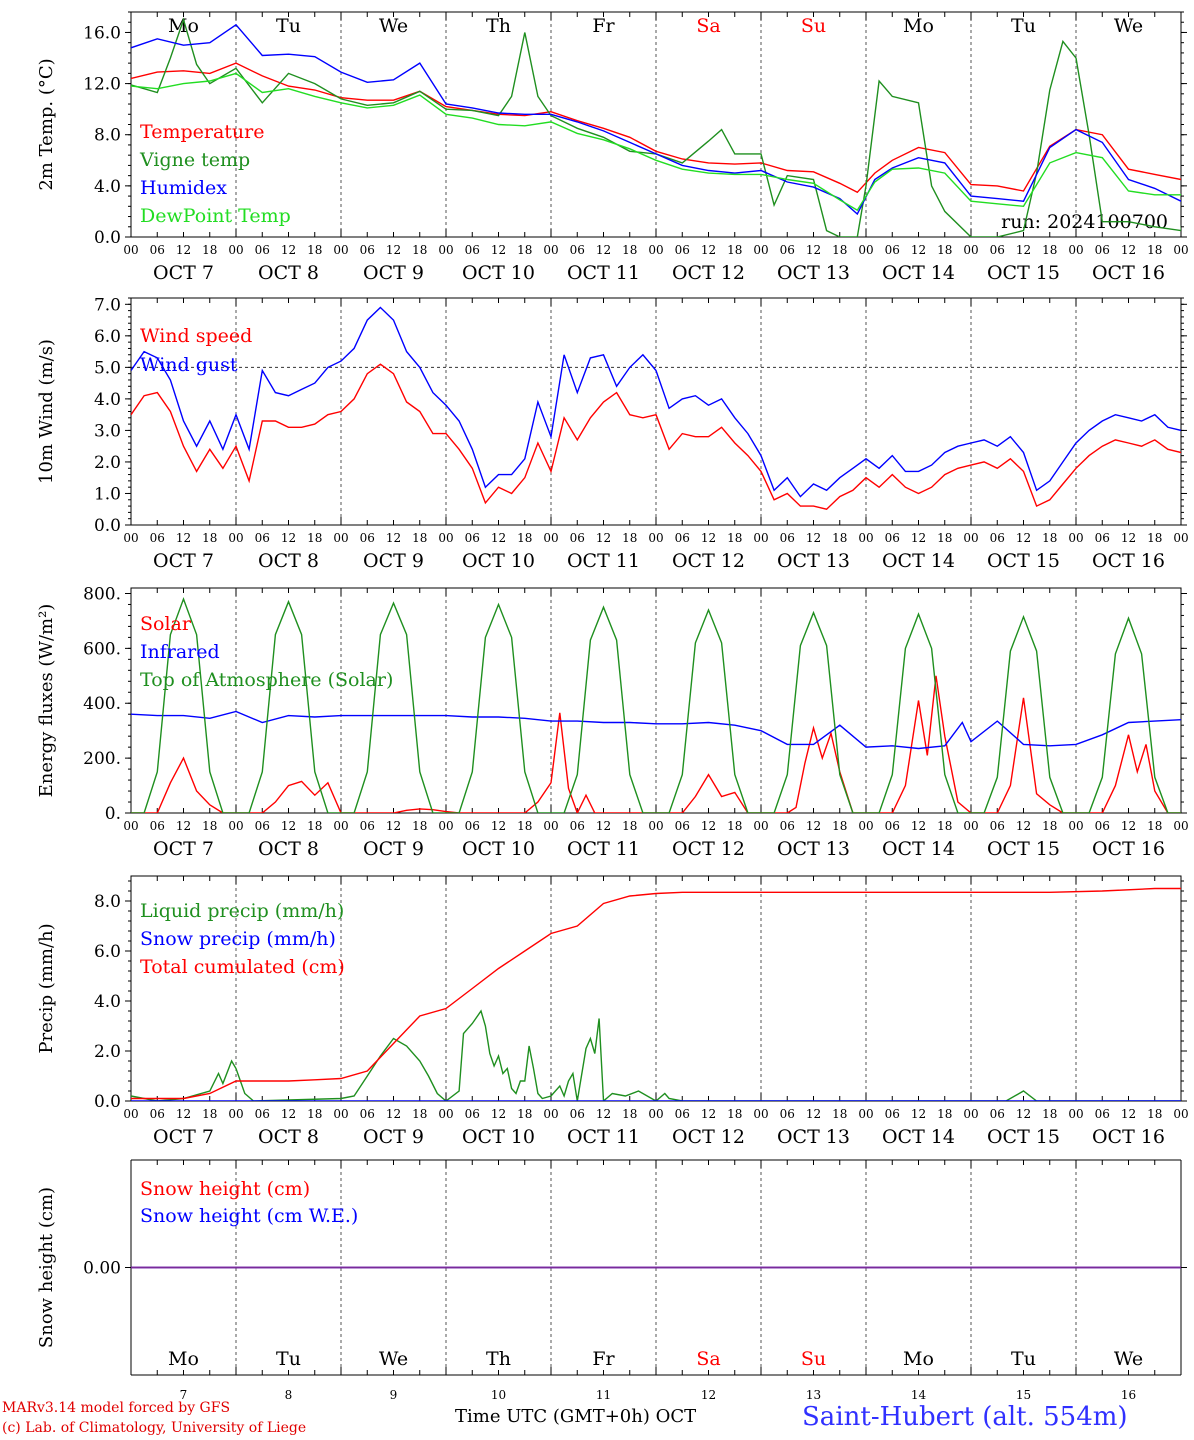 Image resolution: width=1194 pixels, height=1440 pixels. Describe the element at coordinates (813, 1359) in the screenshot. I see `weekday-label: Su` at that location.